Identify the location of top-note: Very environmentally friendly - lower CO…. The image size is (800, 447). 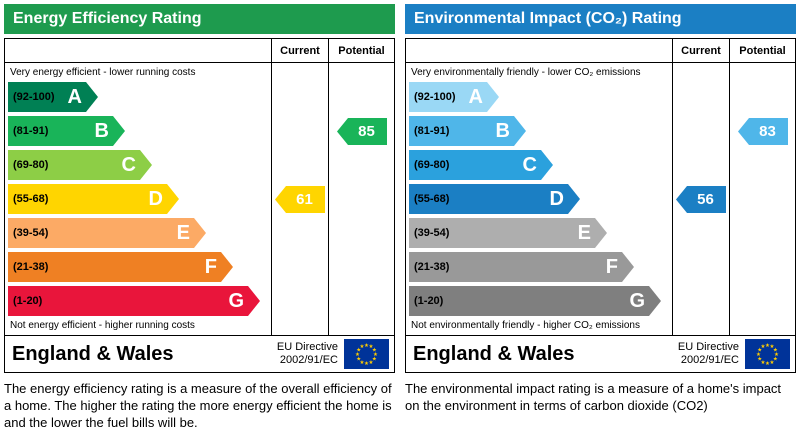
(526, 72).